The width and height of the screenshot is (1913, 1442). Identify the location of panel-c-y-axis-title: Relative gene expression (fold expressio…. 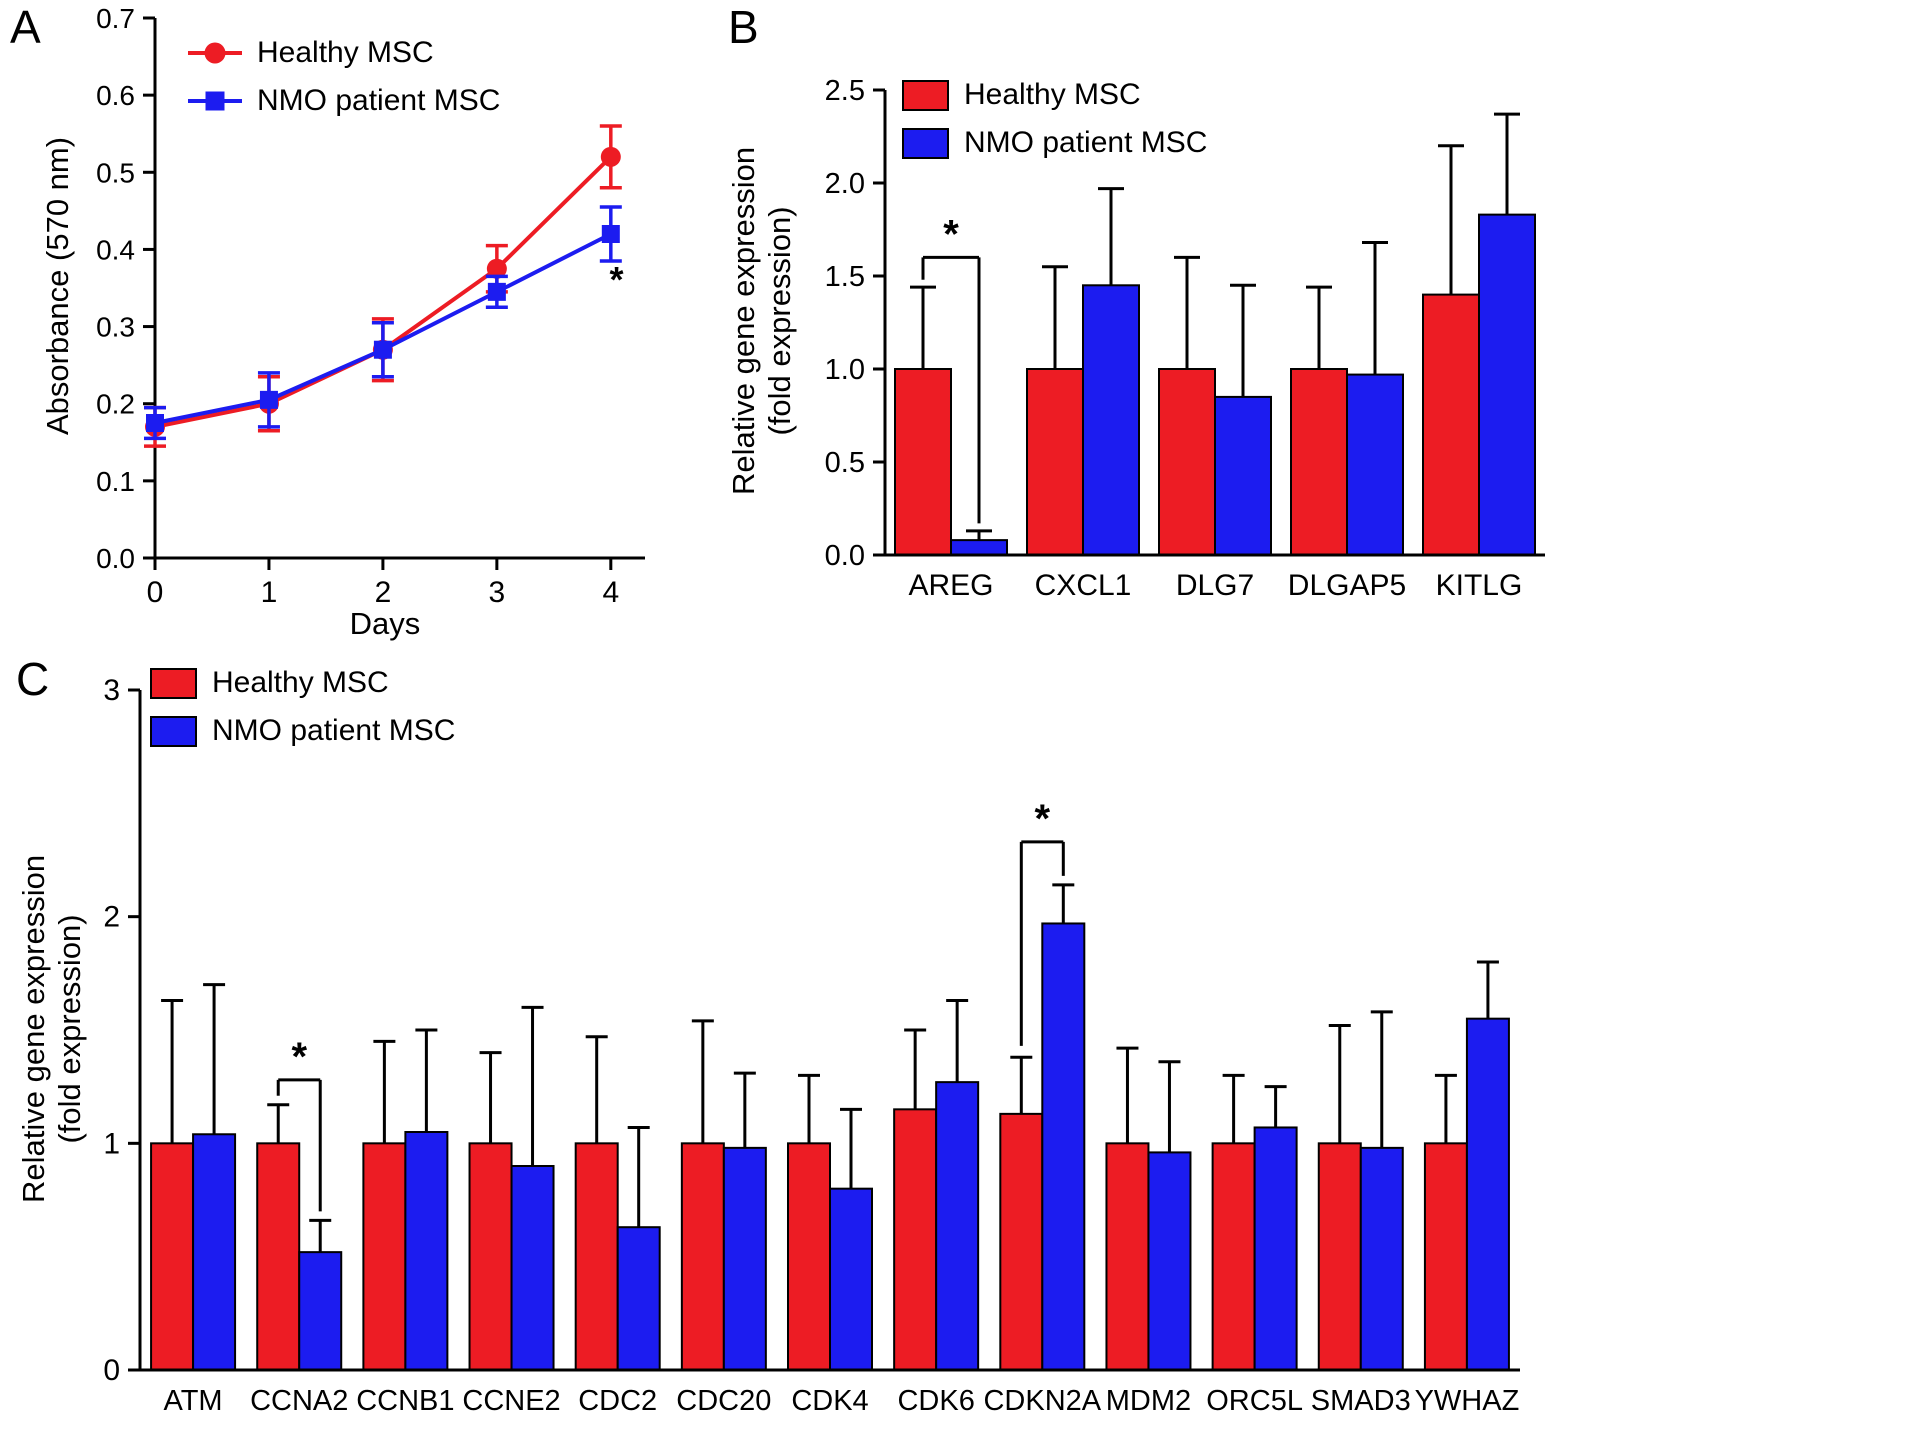
(51, 1029).